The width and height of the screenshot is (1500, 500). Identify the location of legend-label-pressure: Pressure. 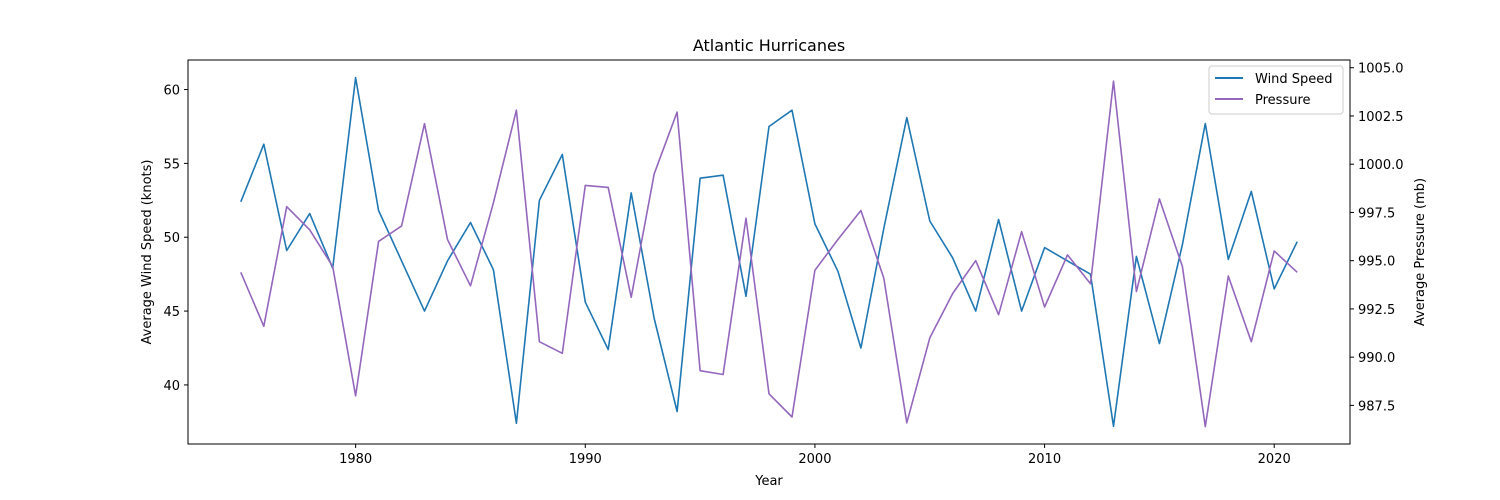
(1283, 100).